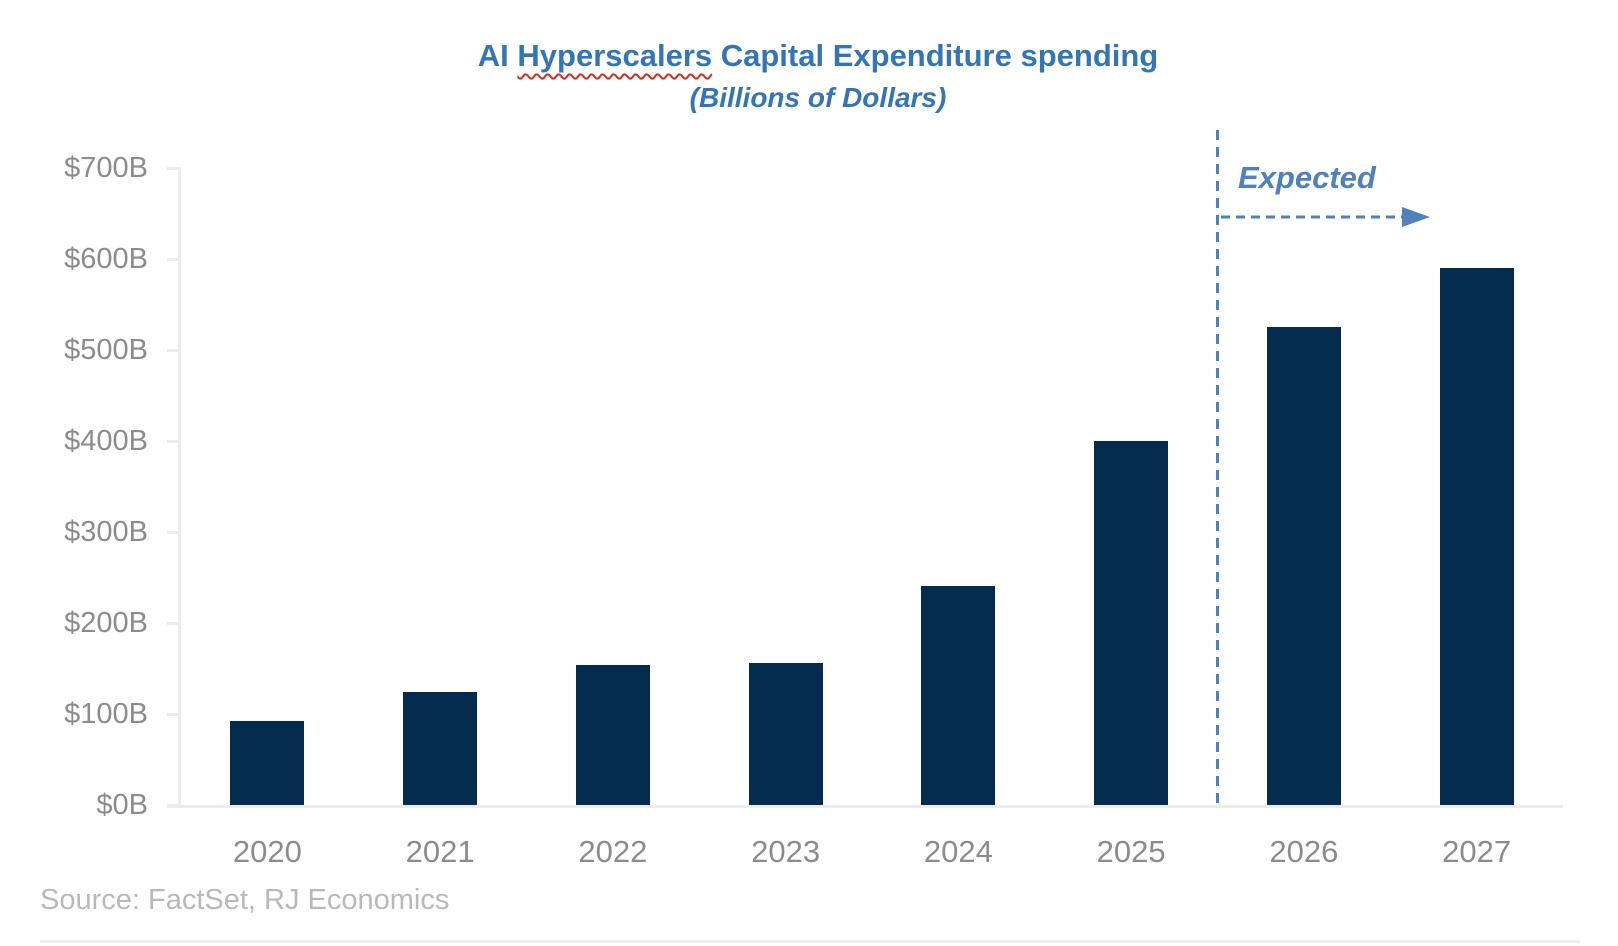 This screenshot has width=1618, height=946. Describe the element at coordinates (106, 532) in the screenshot. I see `y-axis-label-300: $300B` at that location.